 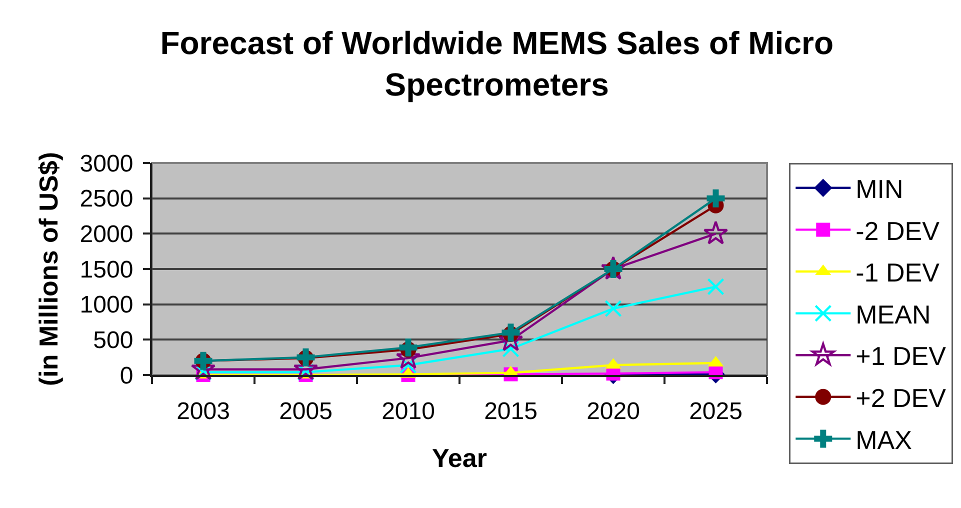 I want to click on legend-label: MIN, so click(x=880, y=189).